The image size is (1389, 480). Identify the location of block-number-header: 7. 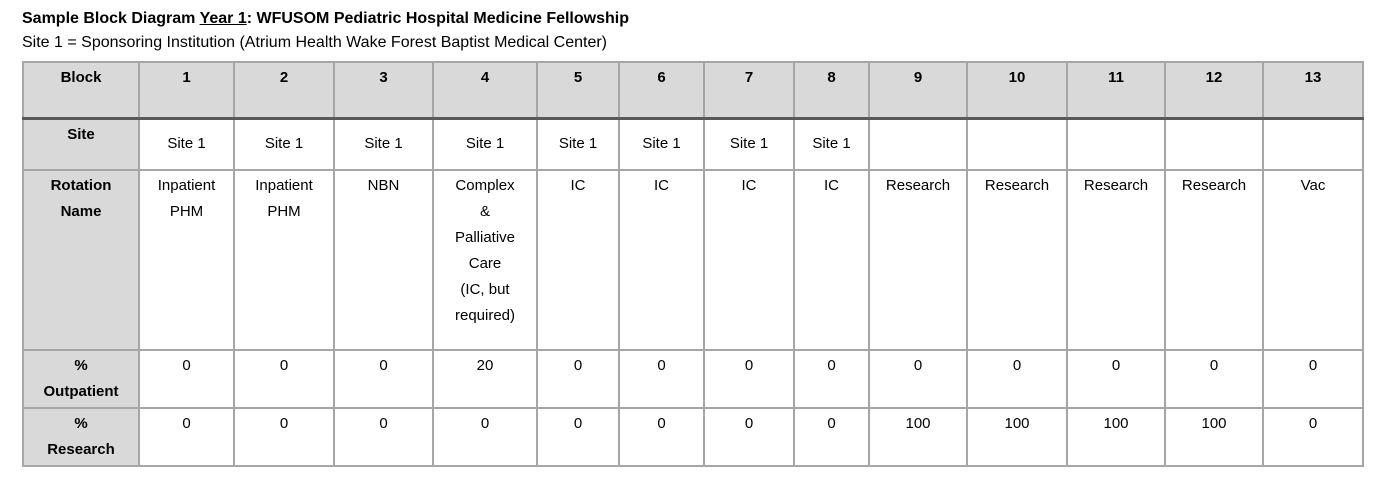
(749, 90).